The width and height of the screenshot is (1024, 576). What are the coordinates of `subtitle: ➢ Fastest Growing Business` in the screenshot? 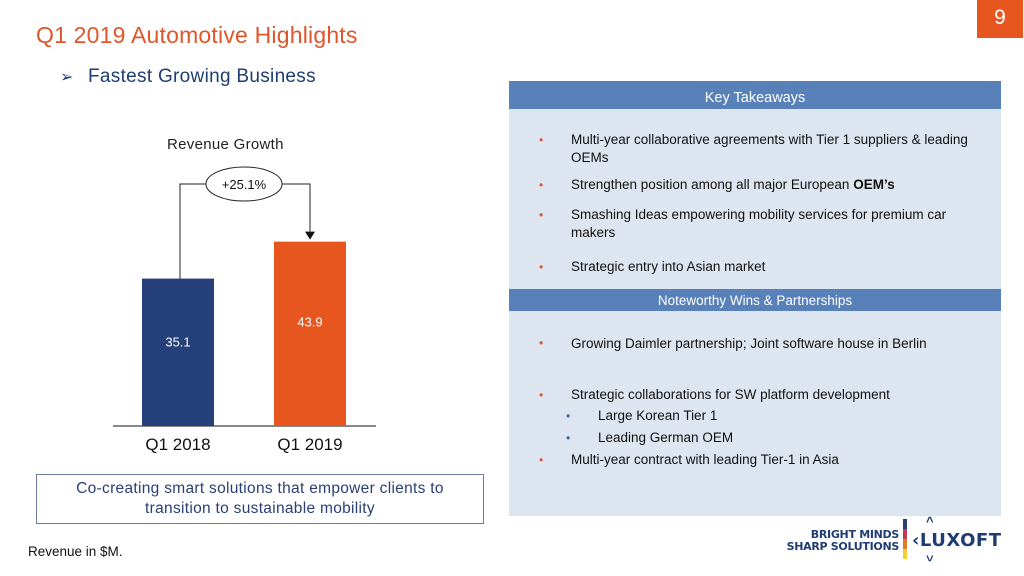 It's located at (188, 77).